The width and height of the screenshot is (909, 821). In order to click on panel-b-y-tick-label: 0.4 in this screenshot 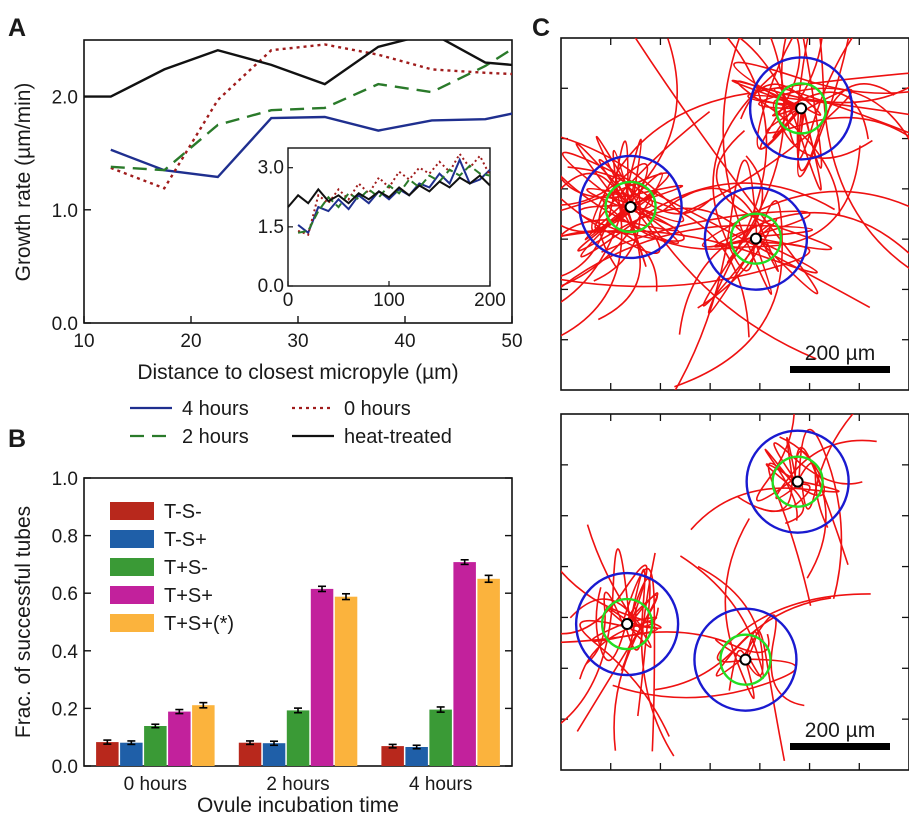, I will do `click(65, 652)`.